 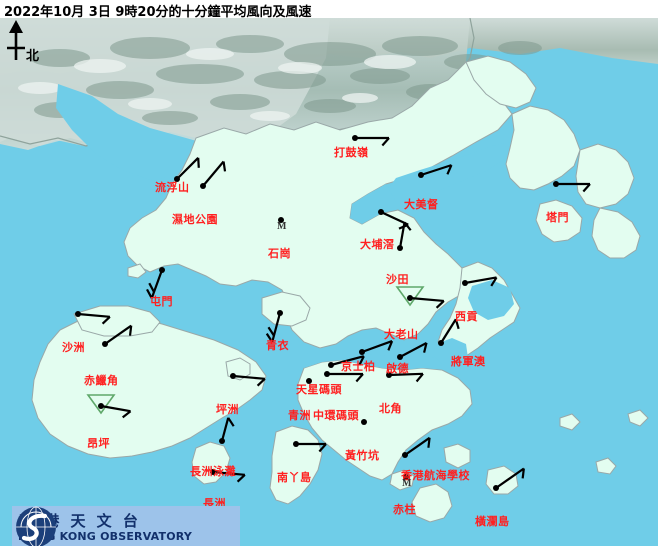 I want to click on station-赤柱, so click(x=406, y=477).